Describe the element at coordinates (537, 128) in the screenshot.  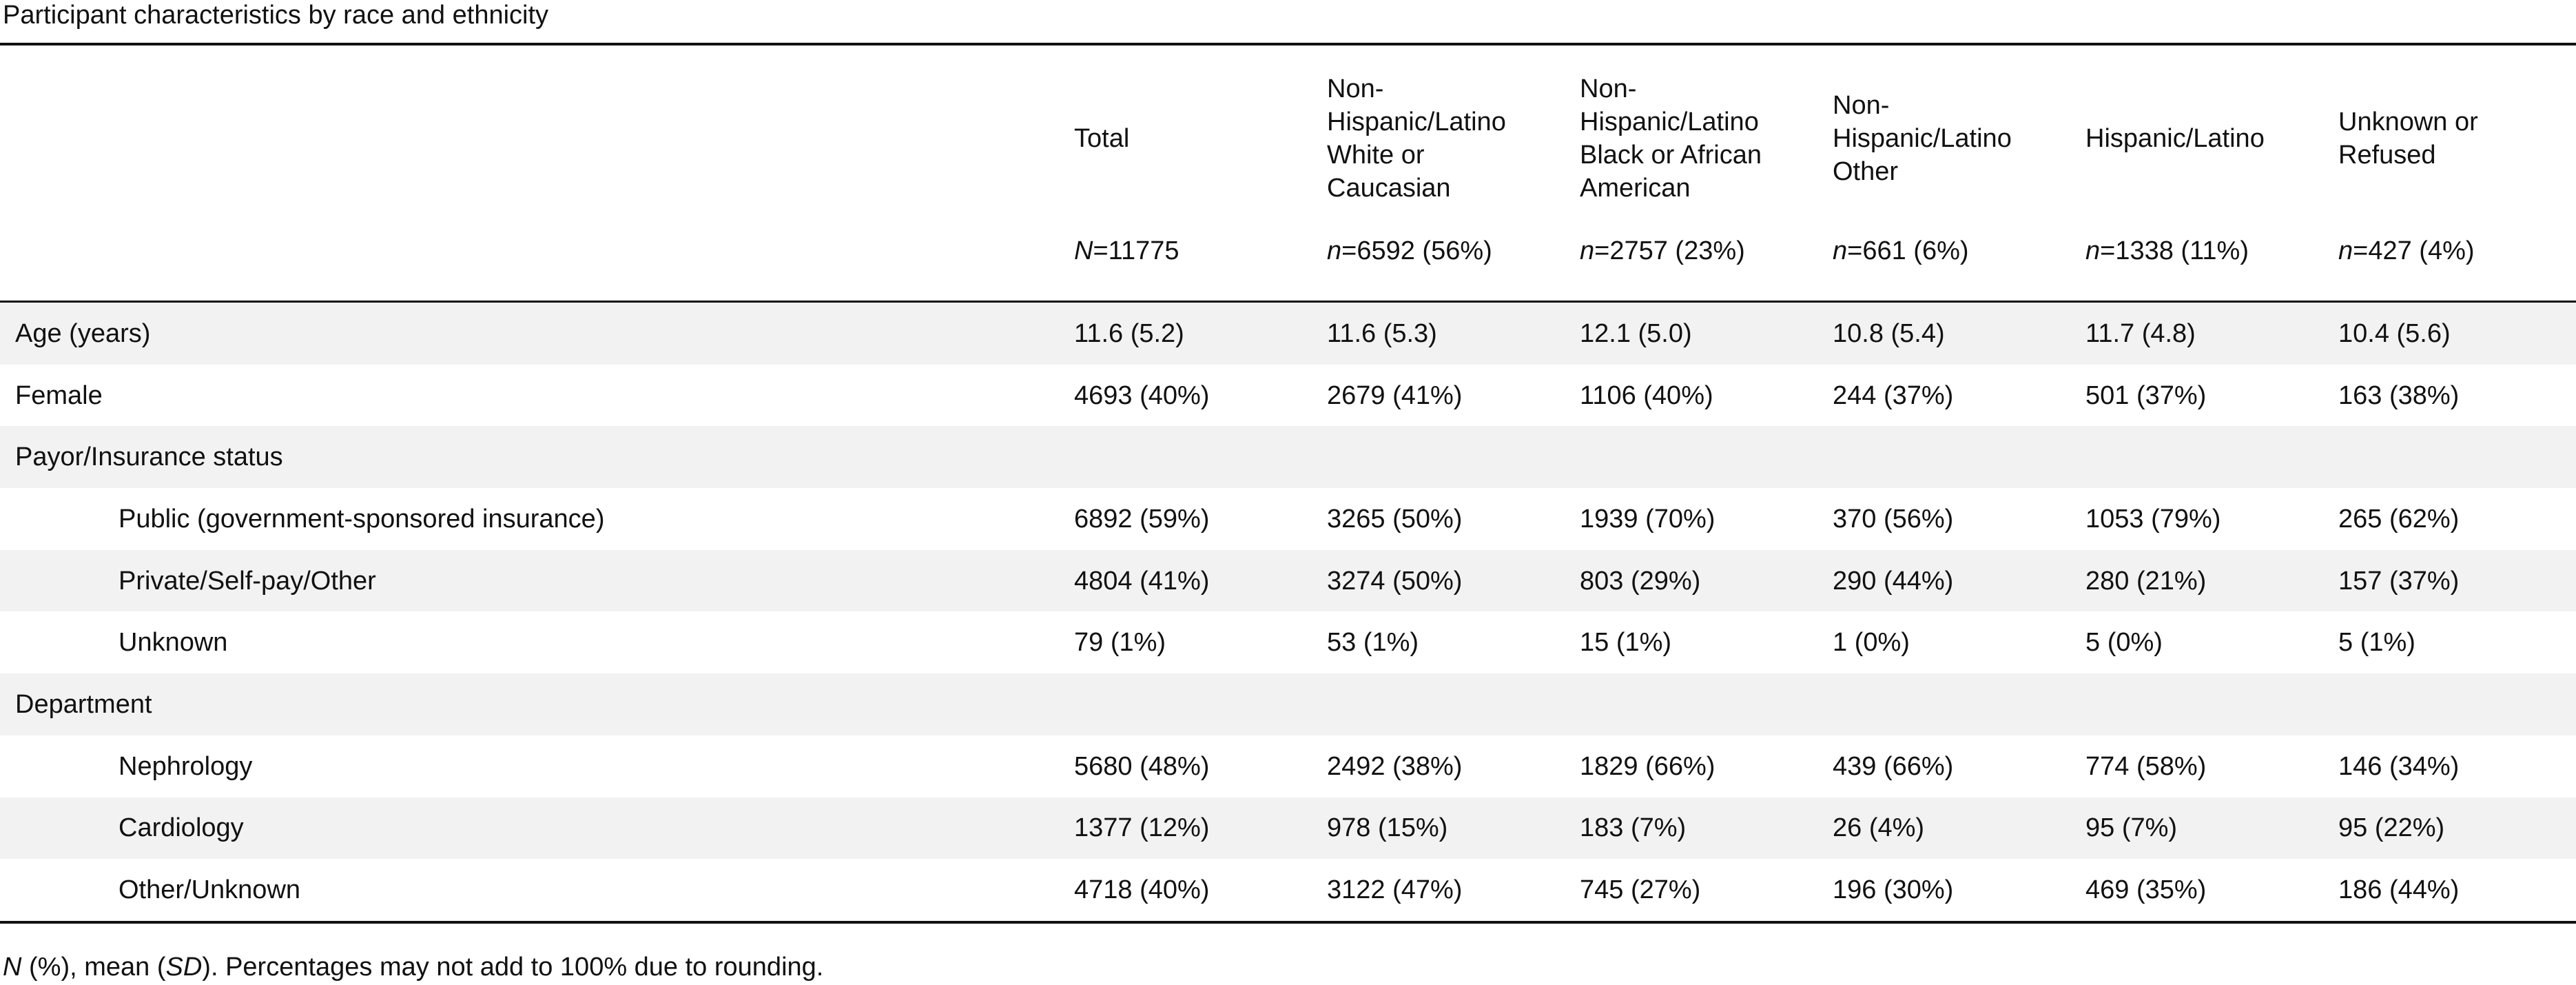
I see `header-empty-cell` at that location.